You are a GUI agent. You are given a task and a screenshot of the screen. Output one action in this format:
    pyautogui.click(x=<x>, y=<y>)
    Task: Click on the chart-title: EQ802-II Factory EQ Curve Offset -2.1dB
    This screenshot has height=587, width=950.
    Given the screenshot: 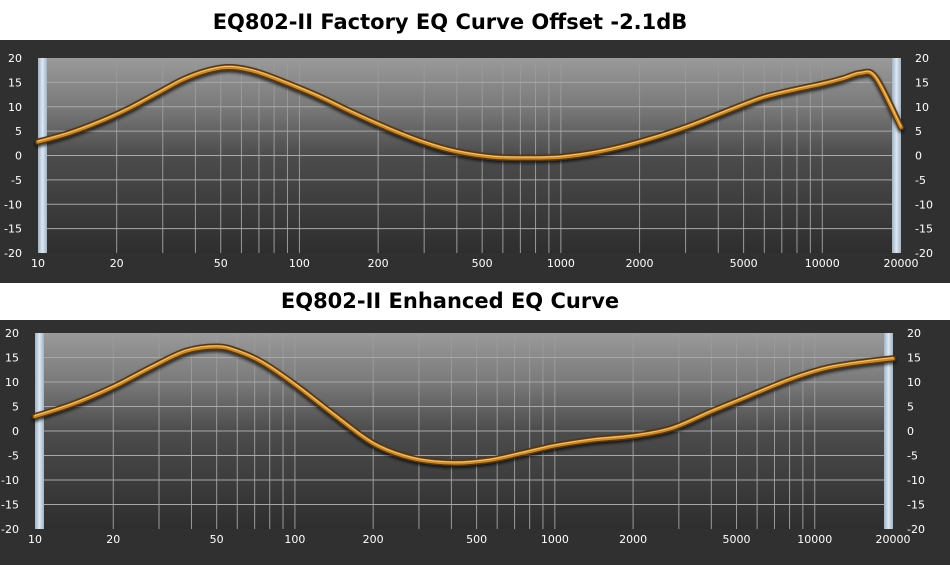 What is the action you would take?
    pyautogui.click(x=450, y=22)
    